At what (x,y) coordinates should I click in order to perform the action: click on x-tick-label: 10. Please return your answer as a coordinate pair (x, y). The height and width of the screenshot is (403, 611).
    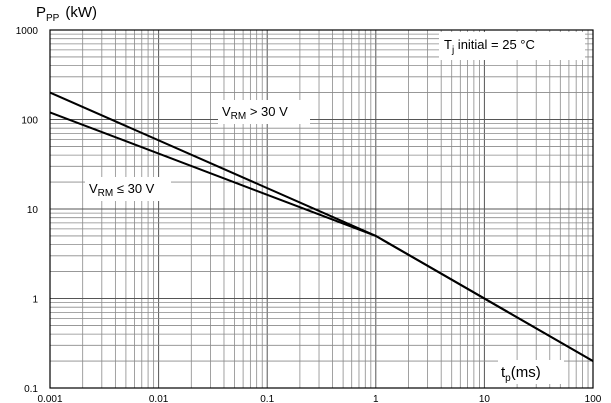
    Looking at the image, I should click on (485, 398).